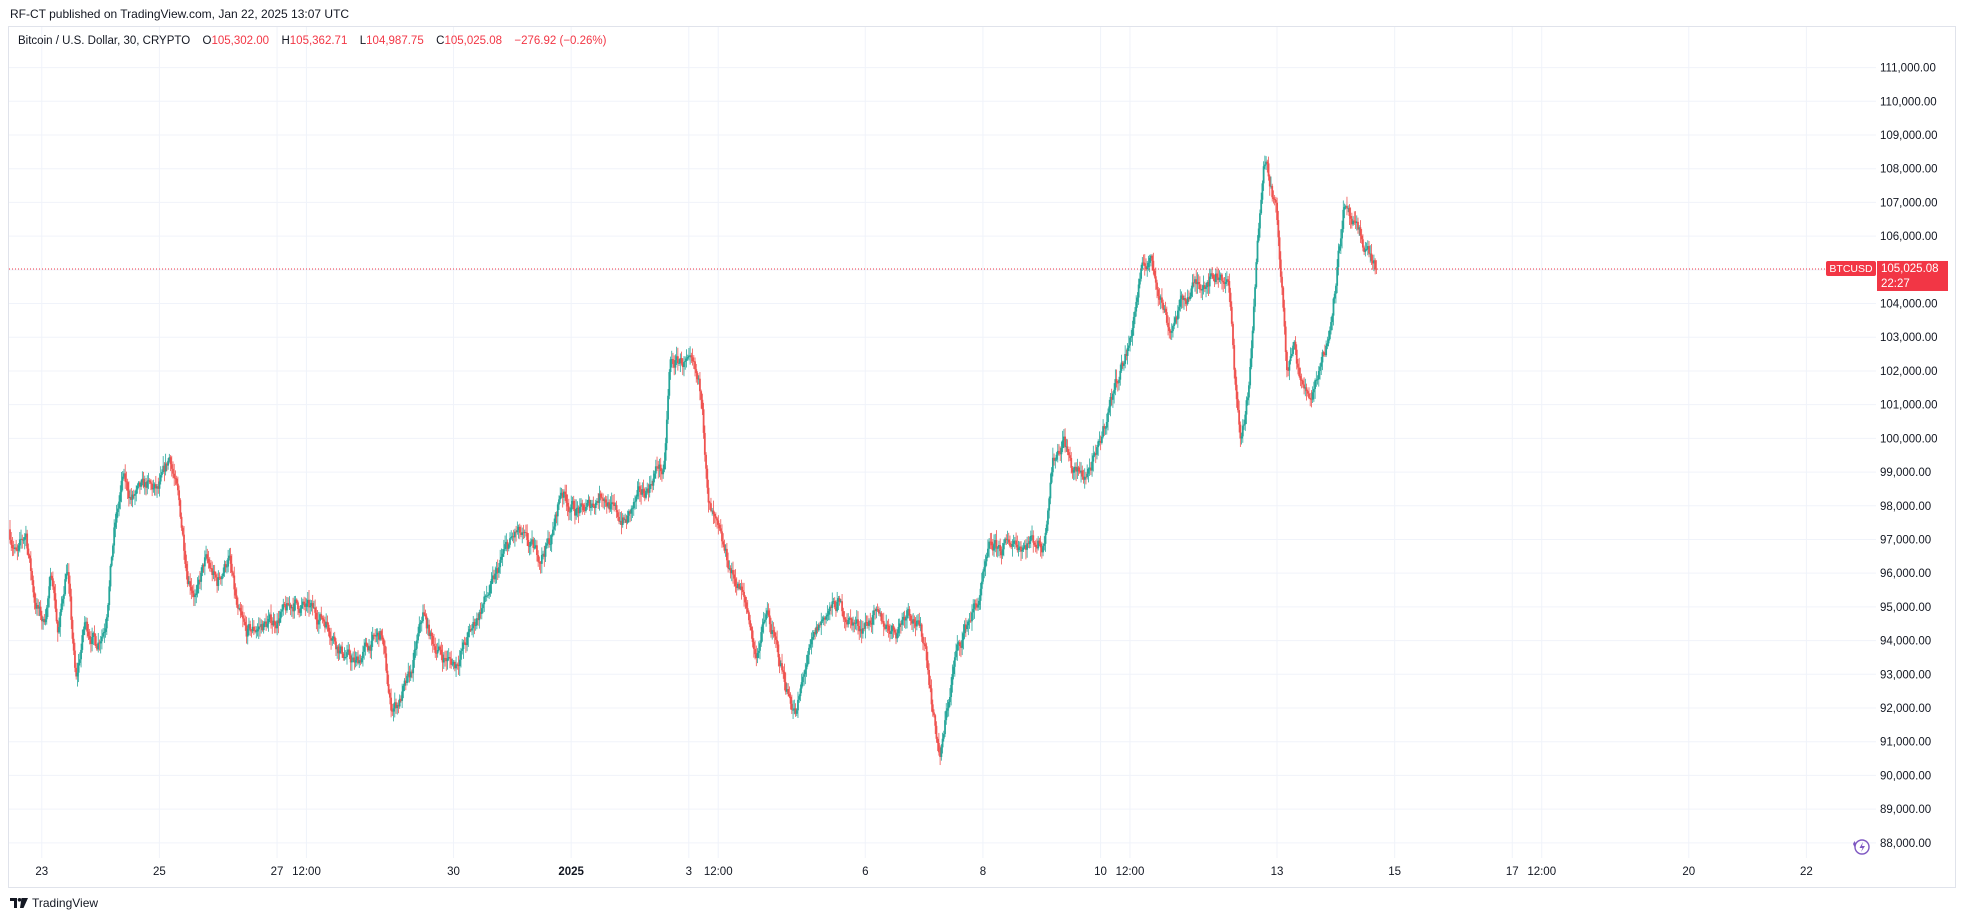 The height and width of the screenshot is (921, 1963). Describe the element at coordinates (54, 903) in the screenshot. I see `footer-brand: TradingView` at that location.